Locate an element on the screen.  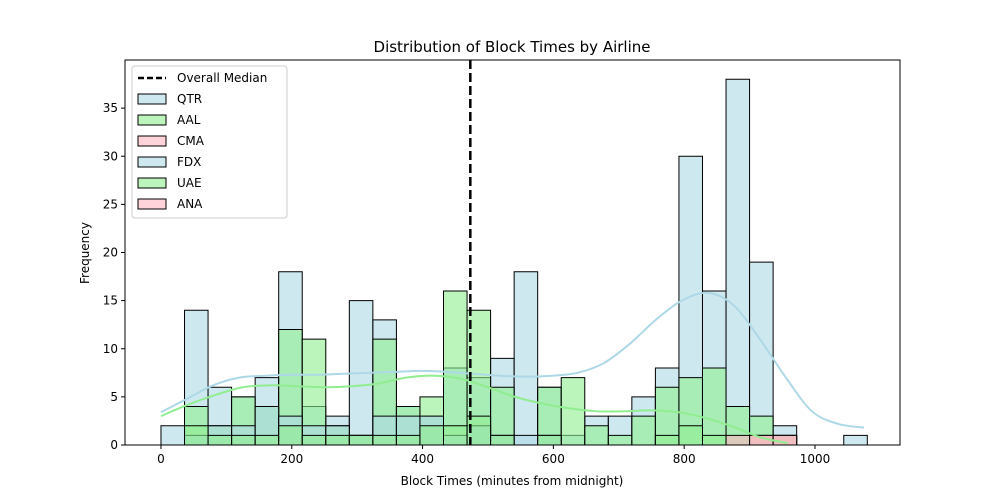
legend-label-qtr: QTR is located at coordinates (189, 99).